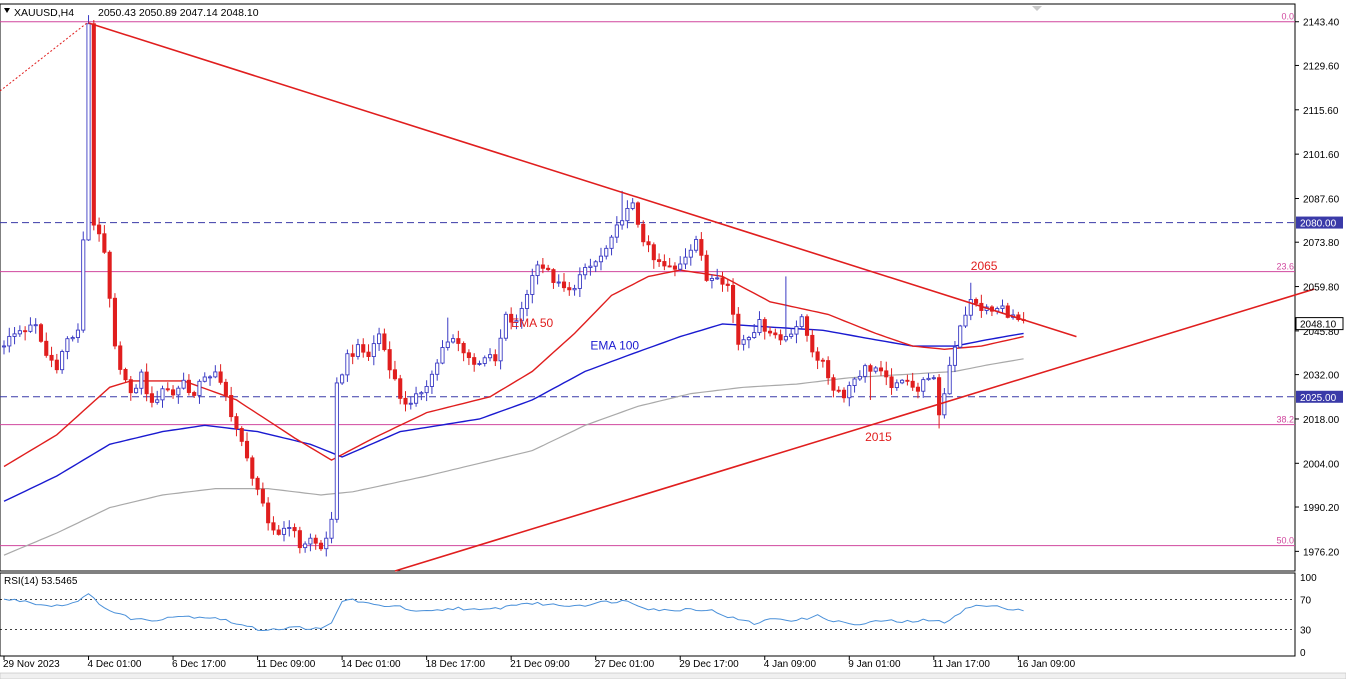  What do you see at coordinates (1285, 420) in the screenshot?
I see `fib-label: 38.2` at bounding box center [1285, 420].